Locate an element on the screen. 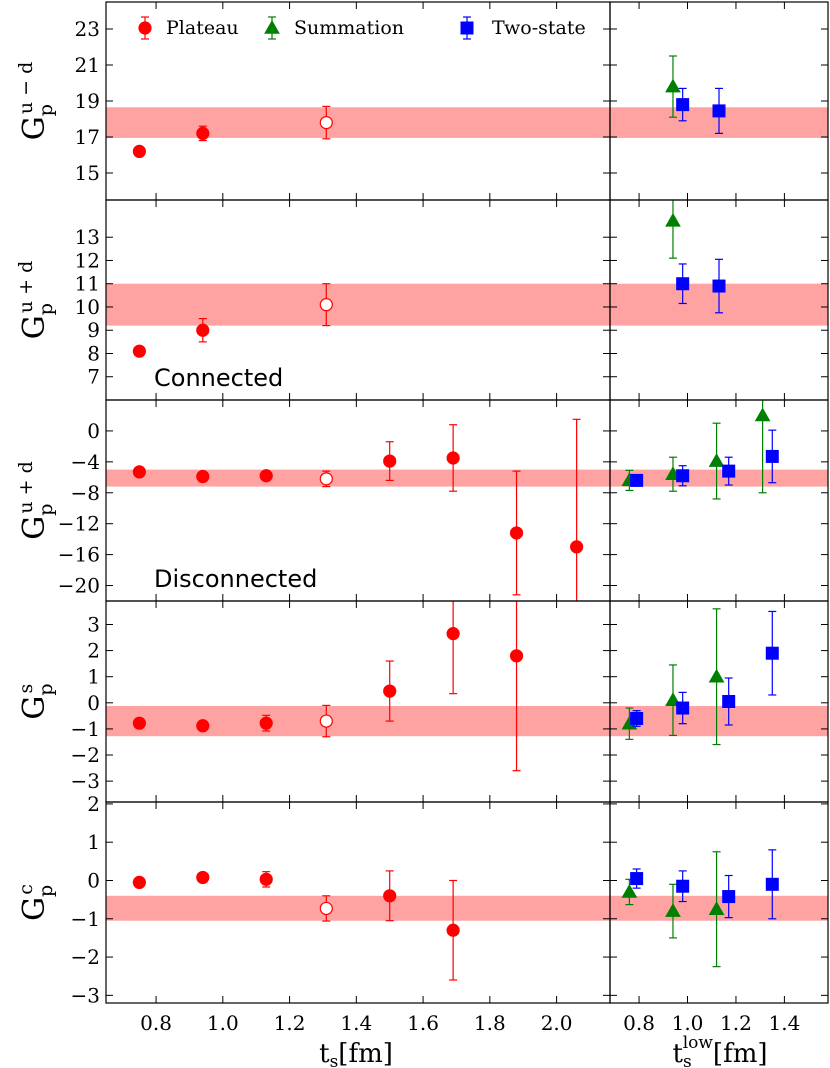 This screenshot has width=830, height=1068. y-axis-label: Gpu + d is located at coordinates (36, 300).